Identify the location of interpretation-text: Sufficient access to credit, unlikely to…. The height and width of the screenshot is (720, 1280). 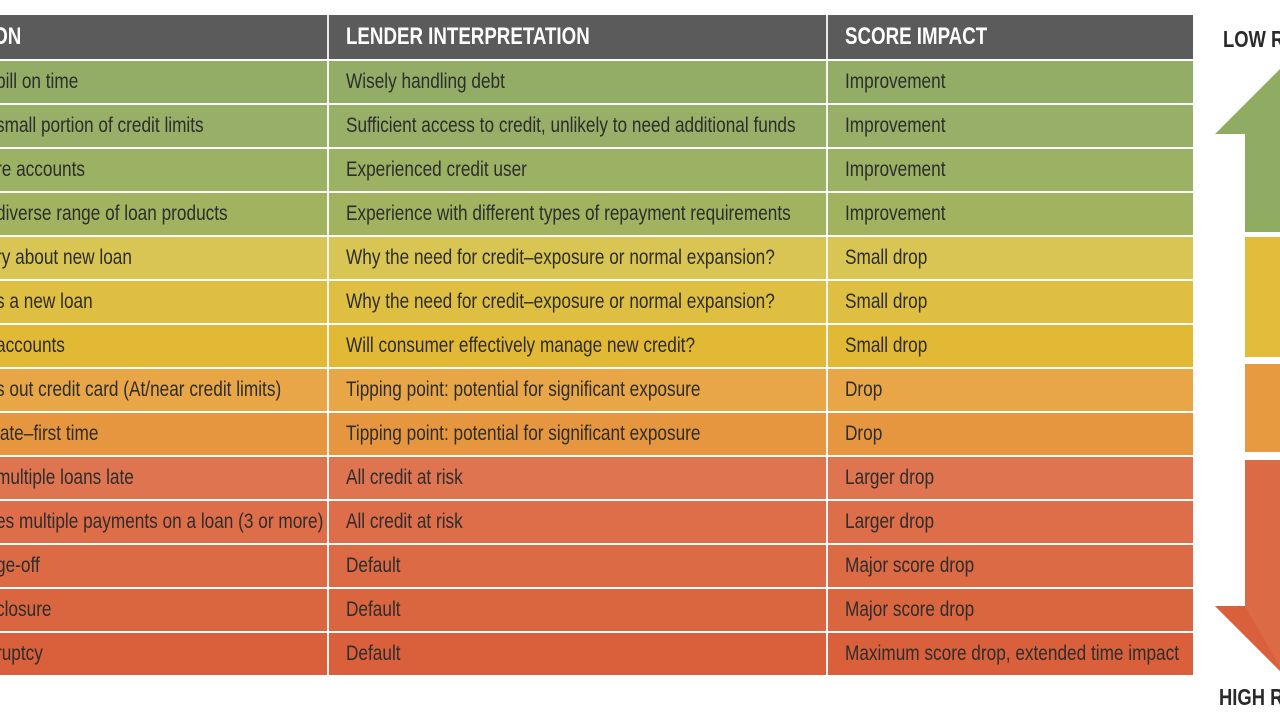
(571, 125).